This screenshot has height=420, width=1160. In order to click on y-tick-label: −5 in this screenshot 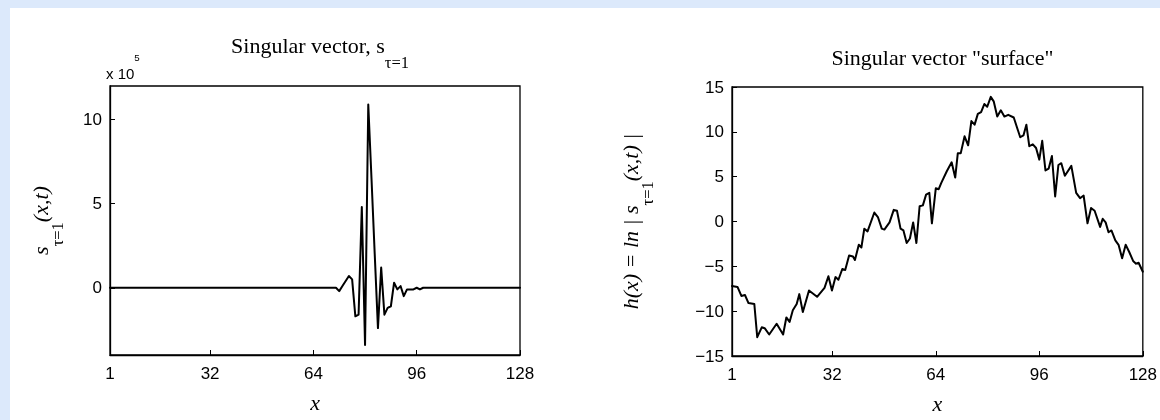, I will do `click(714, 266)`.